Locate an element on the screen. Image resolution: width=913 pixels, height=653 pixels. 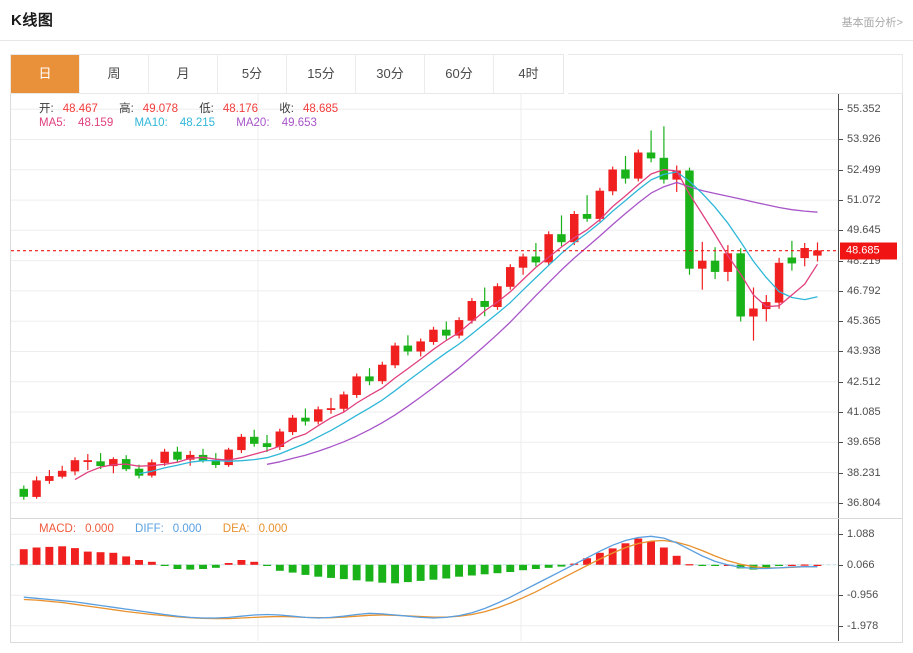
price-axis-label: 52.499 is located at coordinates (864, 169).